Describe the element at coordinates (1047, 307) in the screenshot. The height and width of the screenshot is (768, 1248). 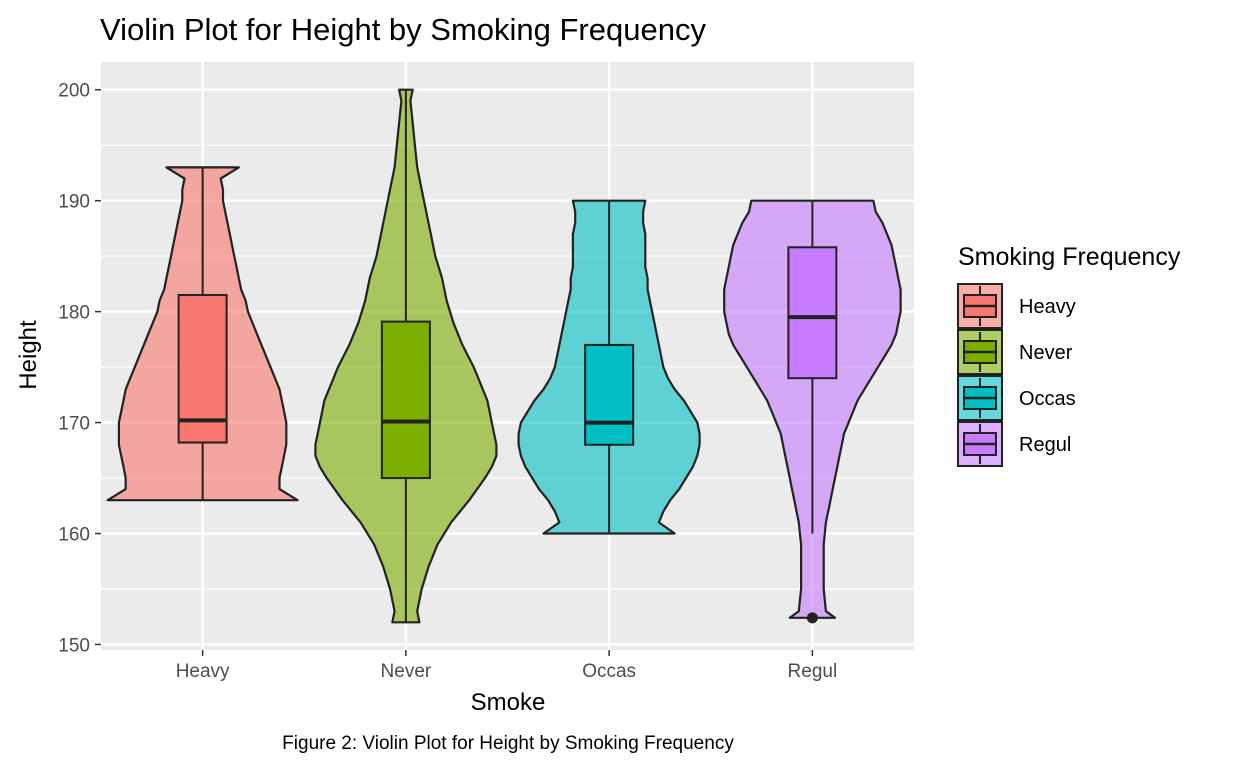
I see `legend-label: Heavy` at that location.